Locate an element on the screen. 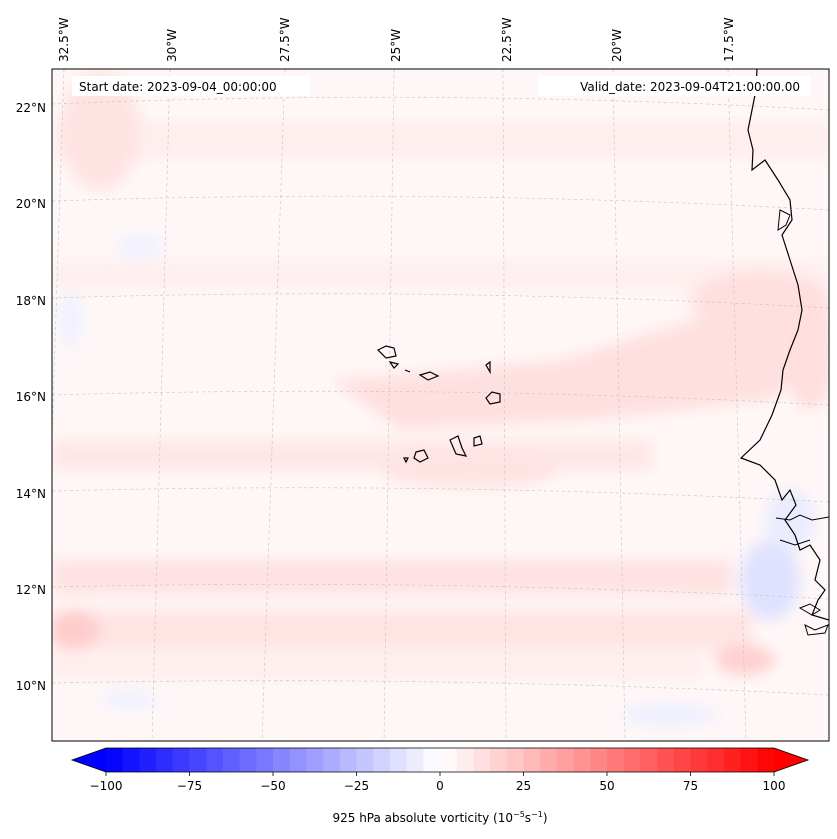 This screenshot has height=839, width=837. lon-label: 20°W is located at coordinates (617, 45).